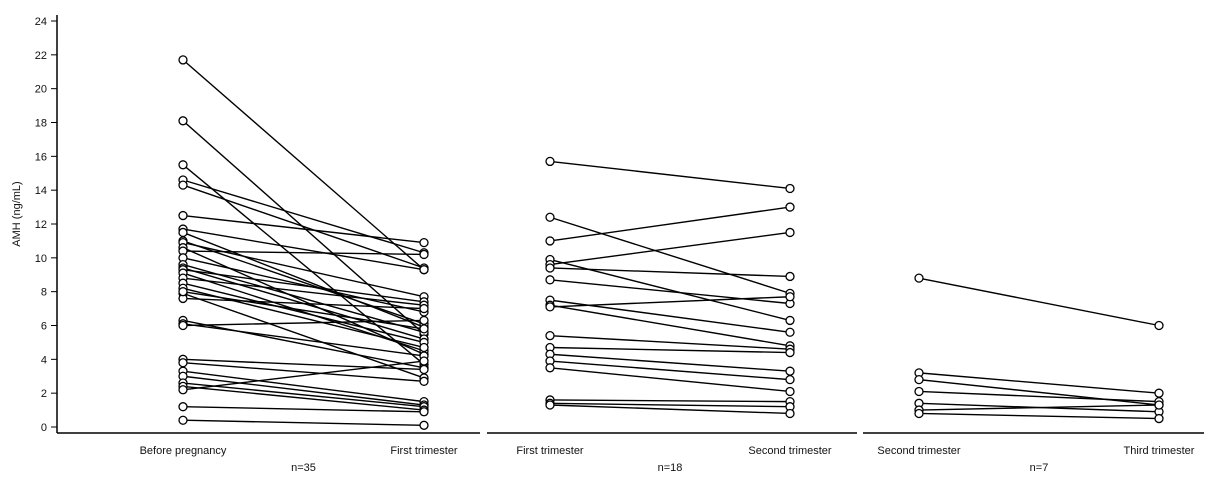 The width and height of the screenshot is (1216, 477). What do you see at coordinates (41, 259) in the screenshot?
I see `y-tick-label: 10` at bounding box center [41, 259].